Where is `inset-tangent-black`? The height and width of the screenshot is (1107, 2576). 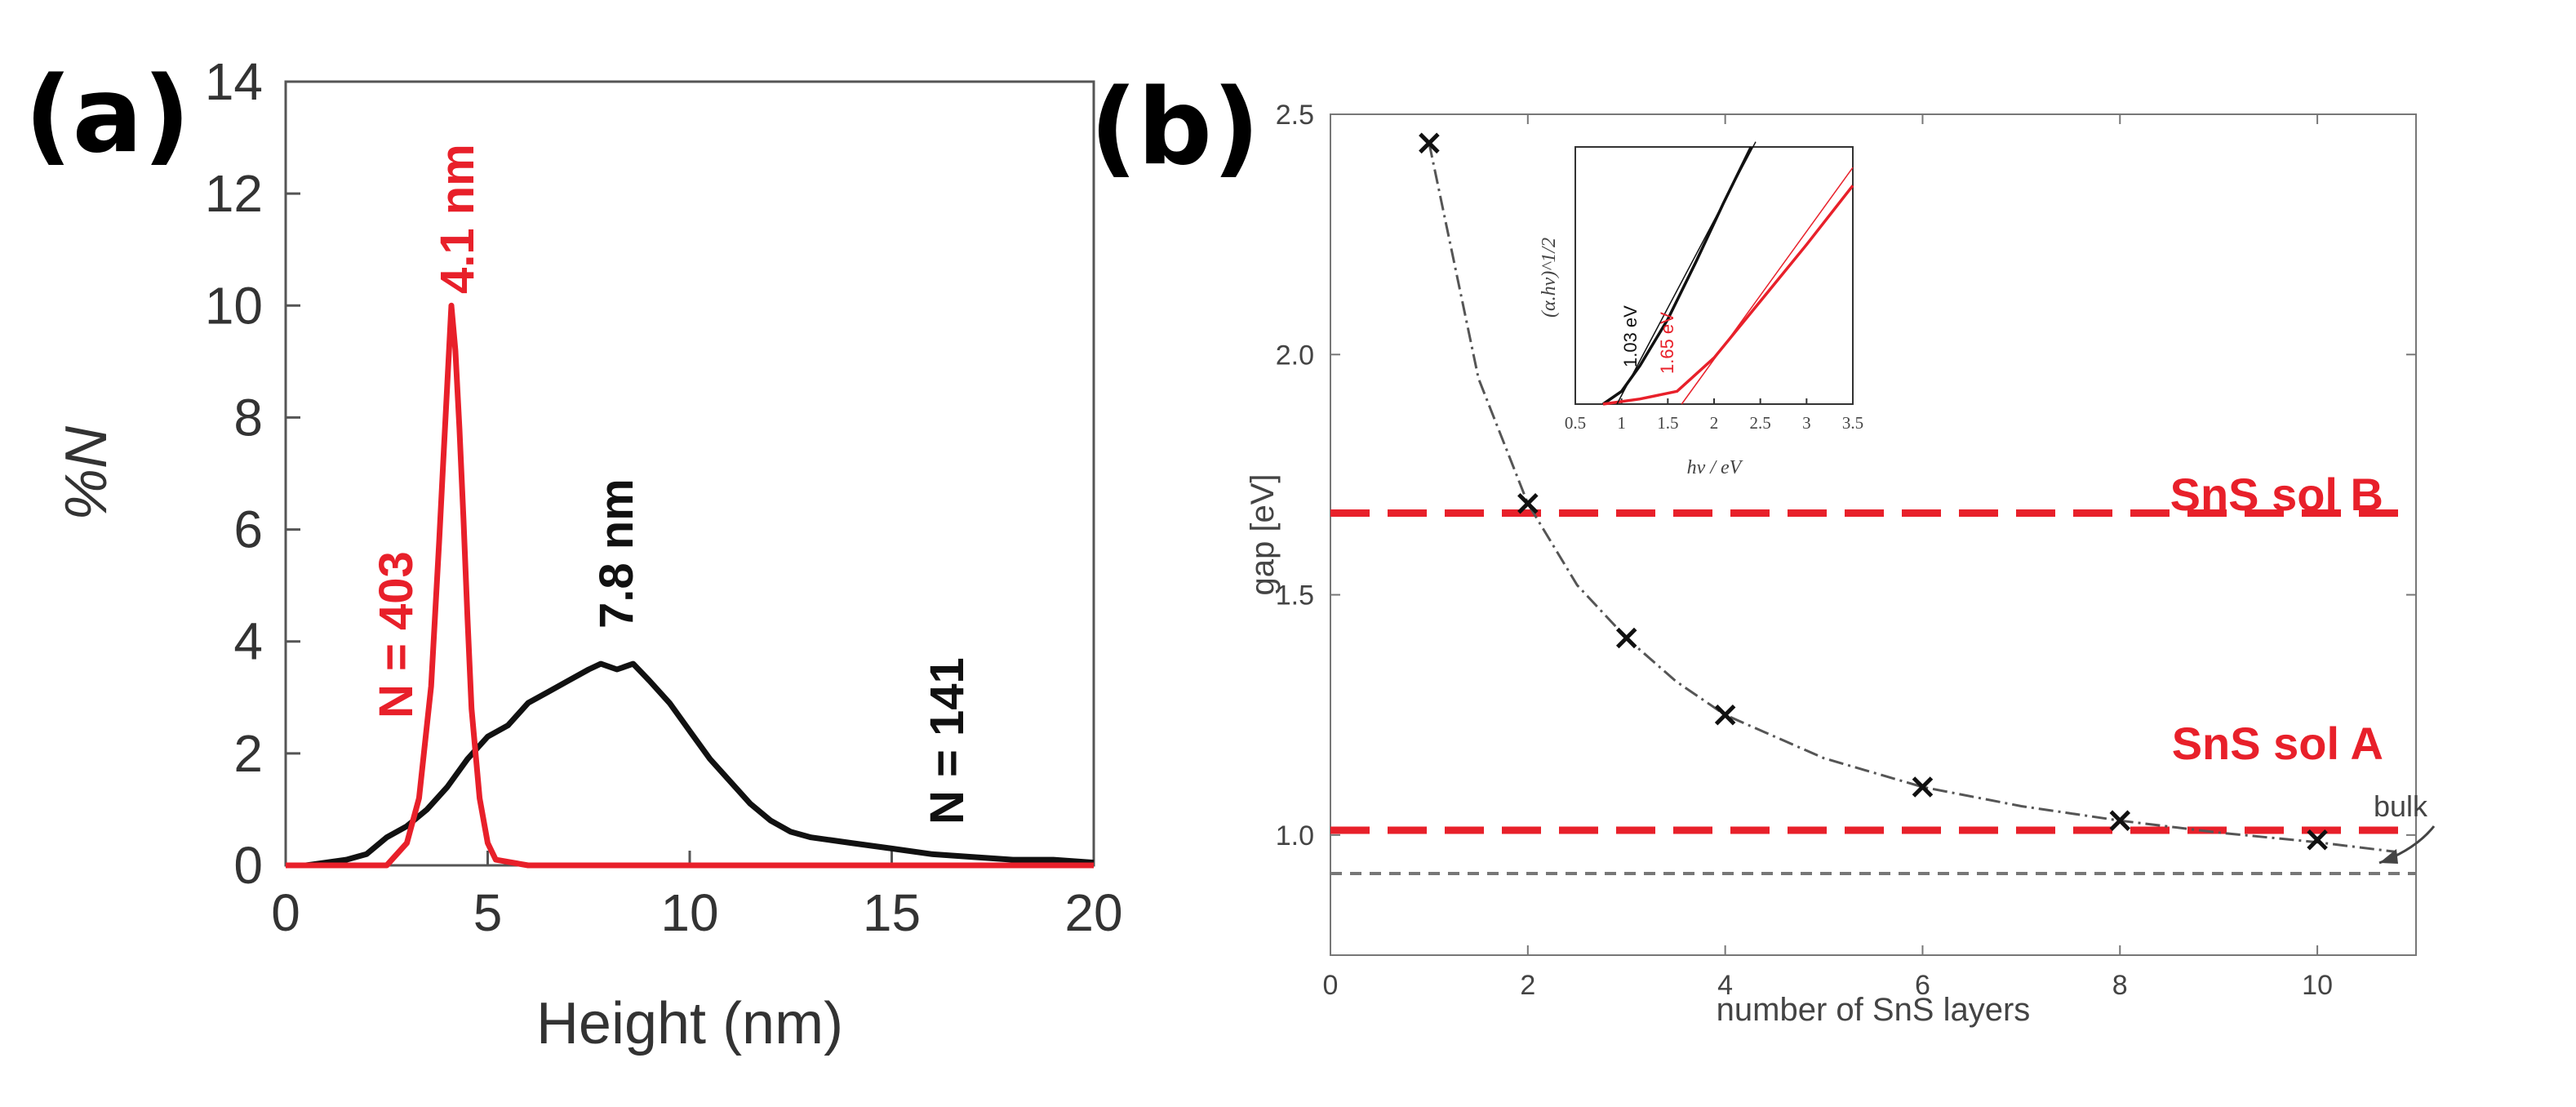
inset-tangent-black is located at coordinates (1686, 273).